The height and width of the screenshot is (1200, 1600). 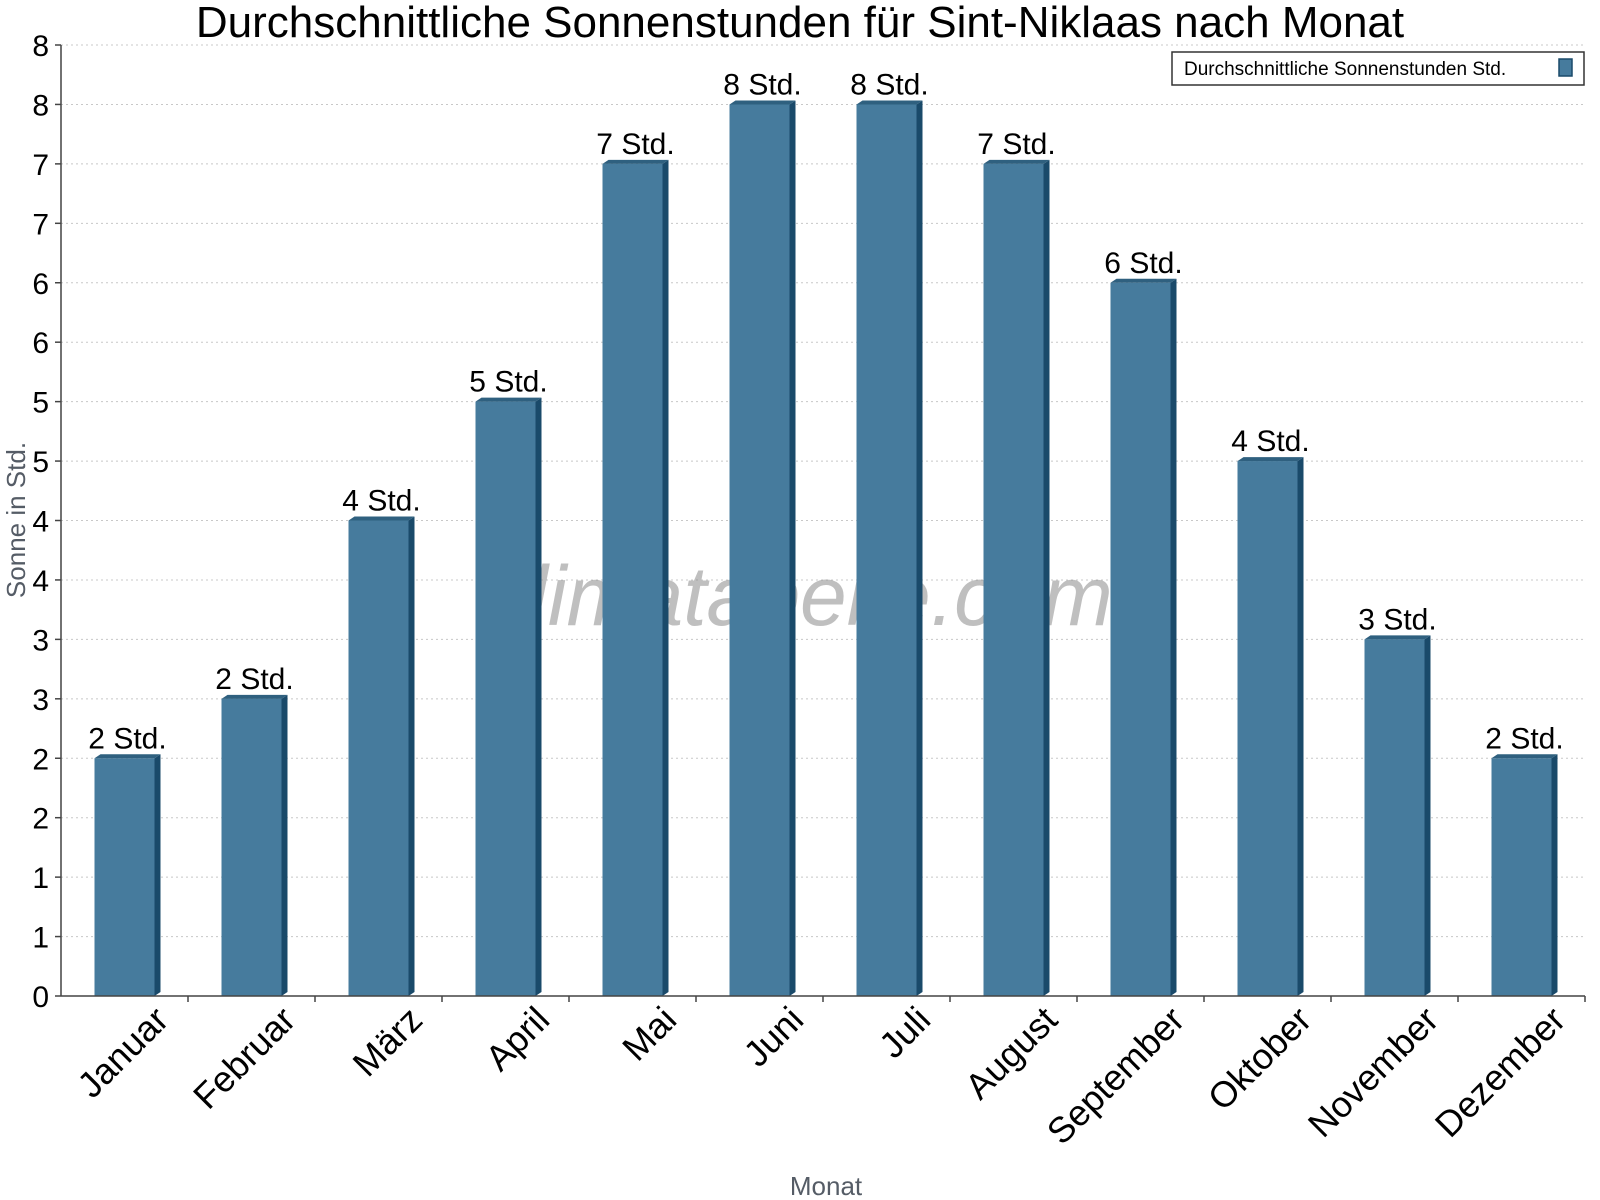 What do you see at coordinates (1397, 619) in the screenshot?
I see `data-label: 3 Std.` at bounding box center [1397, 619].